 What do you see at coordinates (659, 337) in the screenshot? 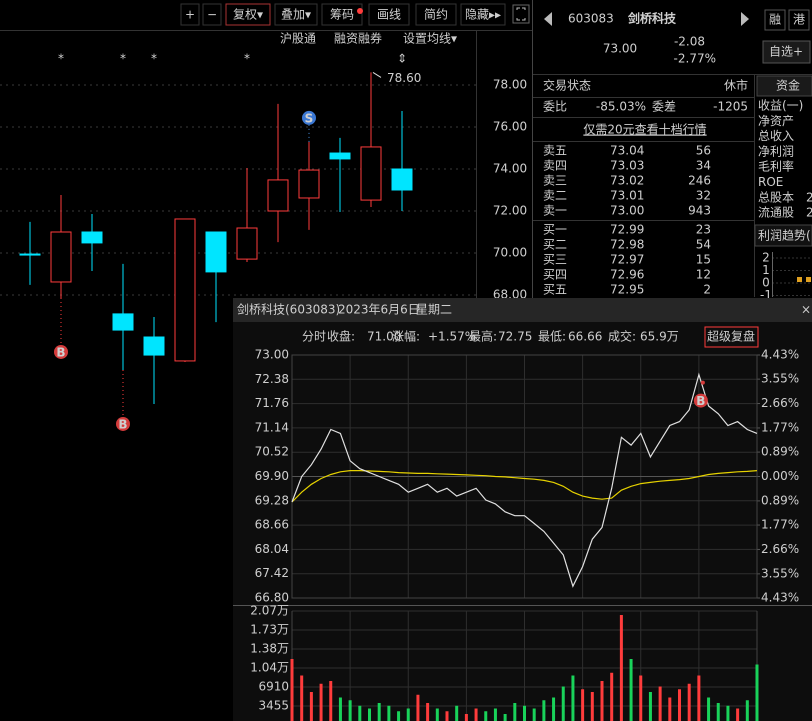
I see `stat-value: 65.9万` at bounding box center [659, 337].